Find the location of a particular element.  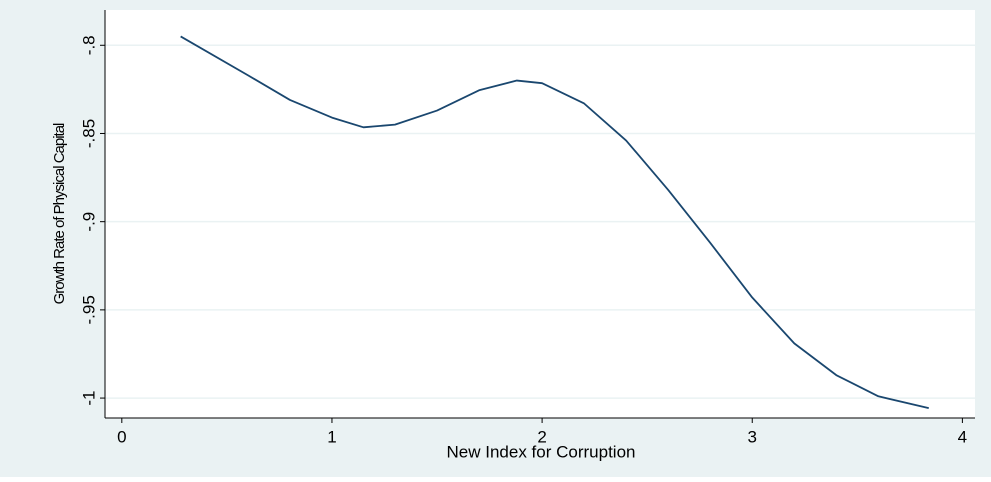

y-tick-label: -.95 is located at coordinates (88, 309).